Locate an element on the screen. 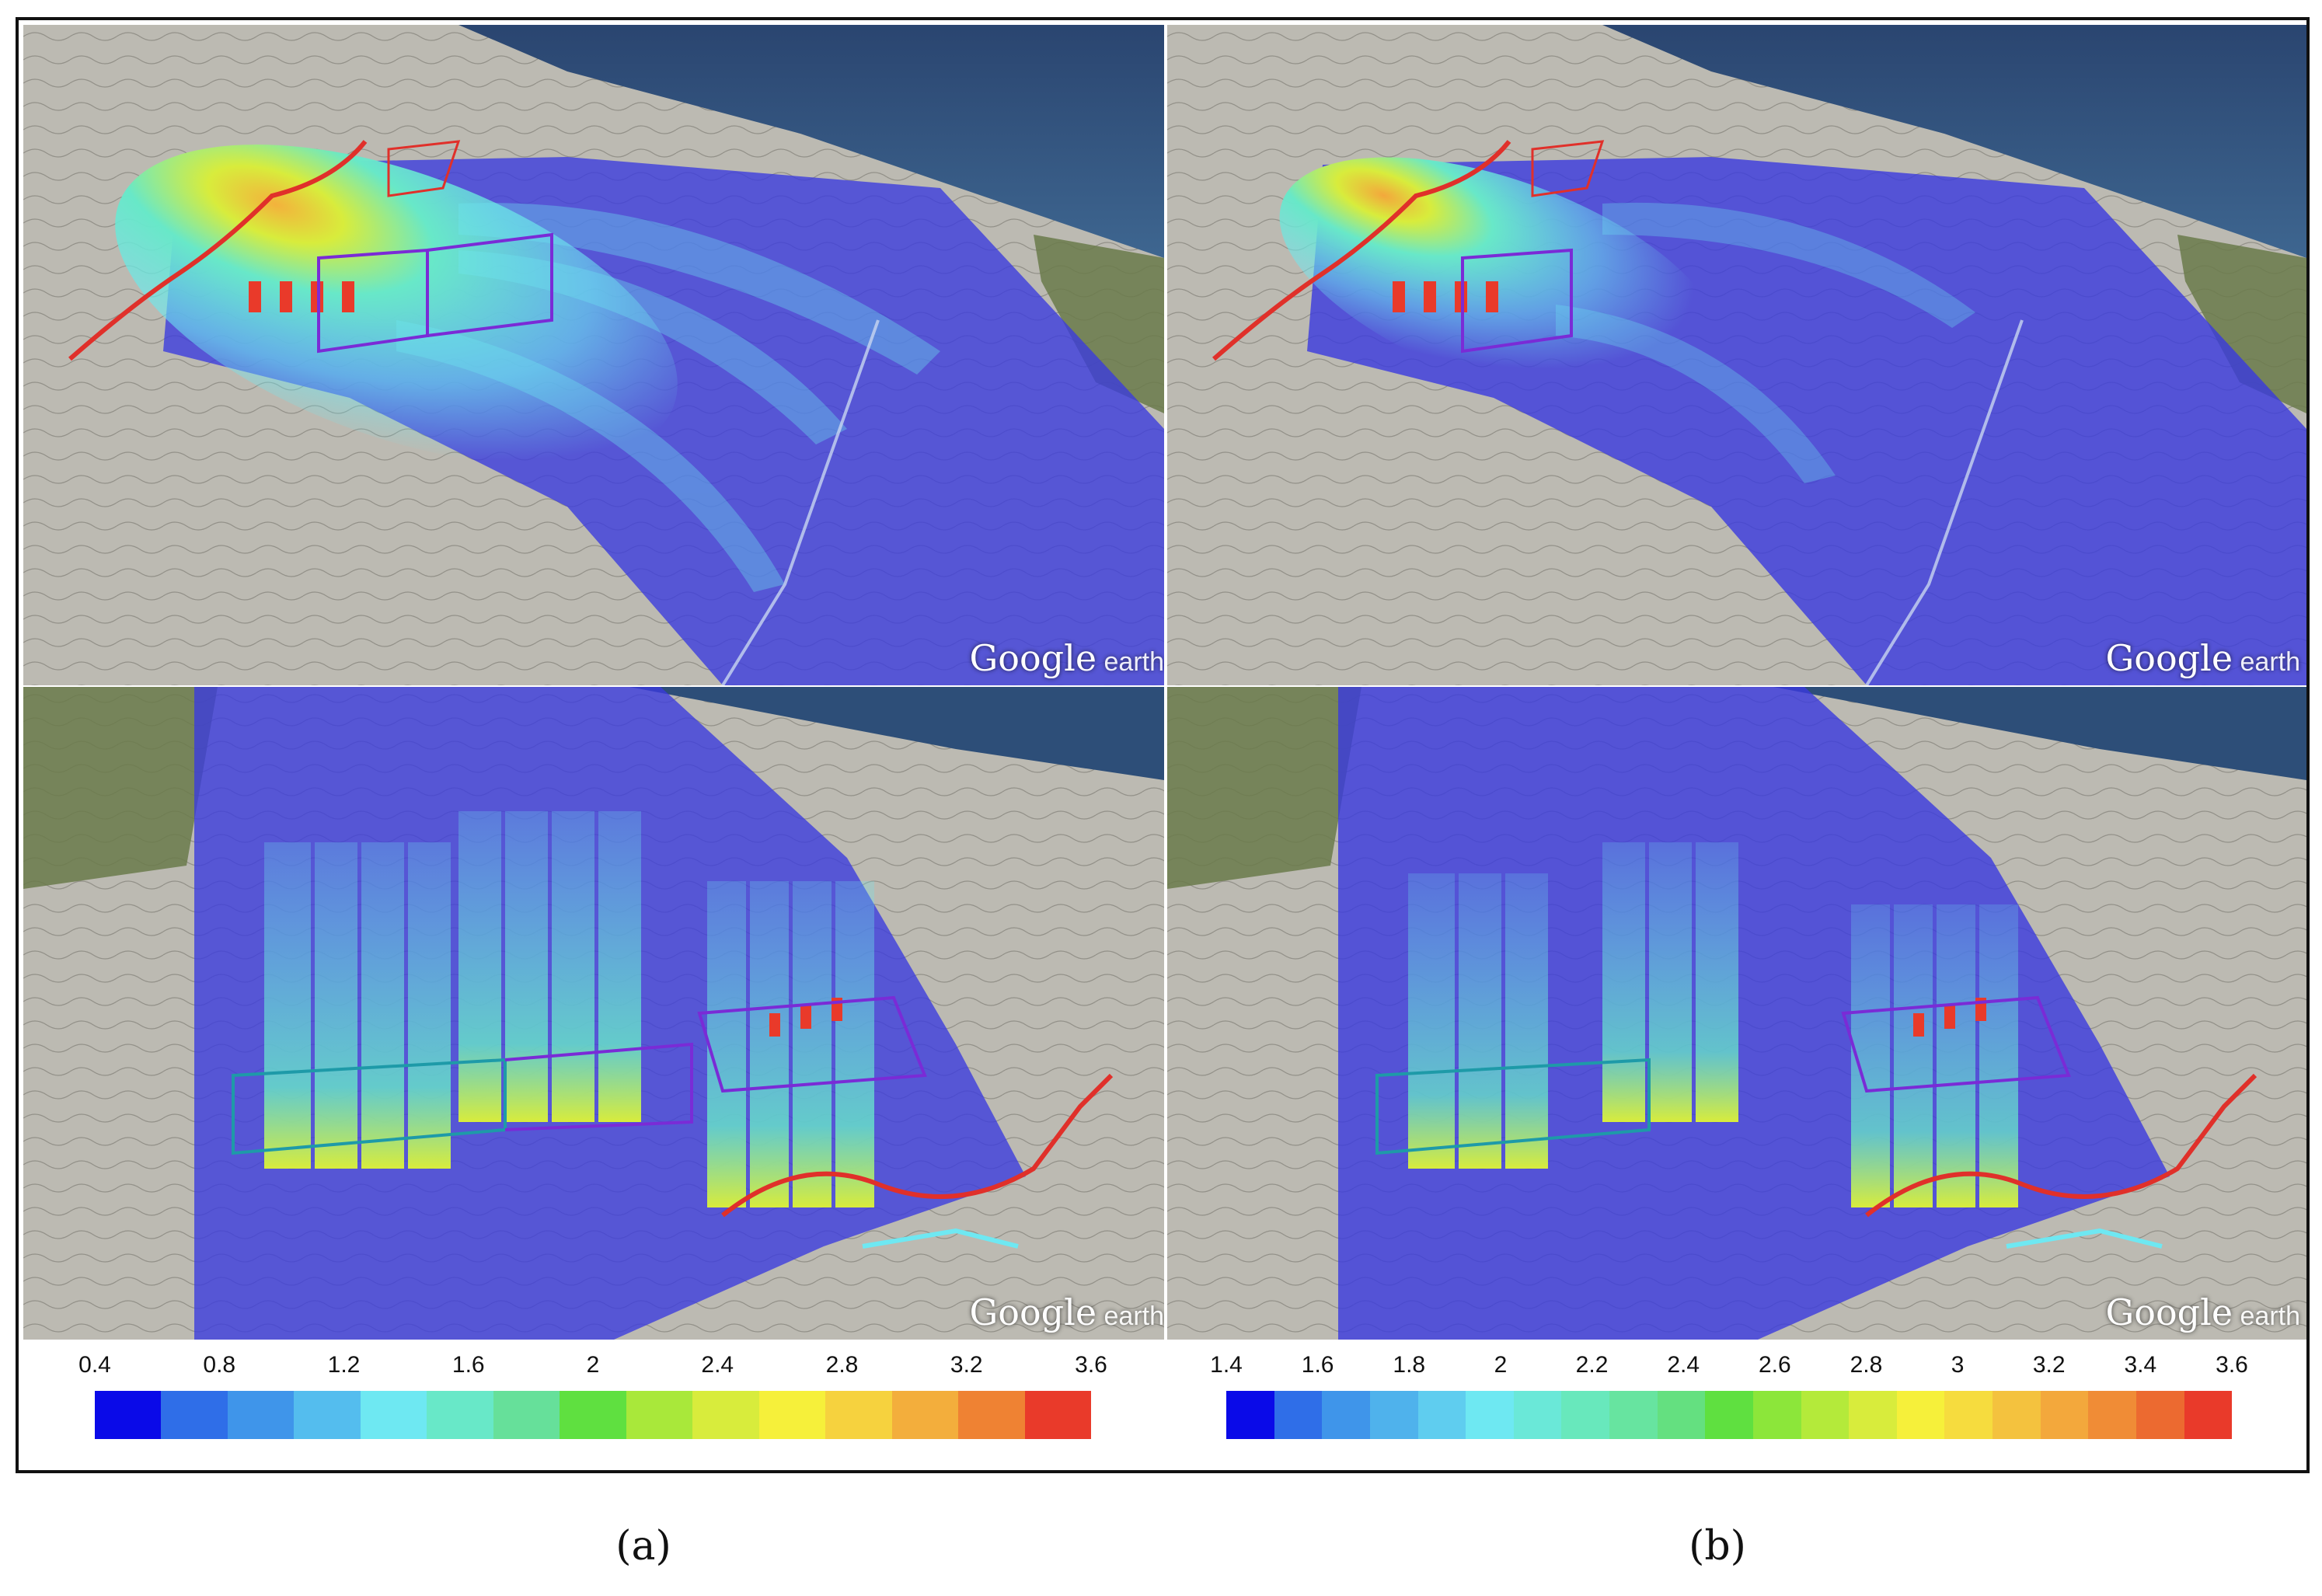 The width and height of the screenshot is (2322, 1596). color-scale-tick-label: 3.4 is located at coordinates (2140, 1365).